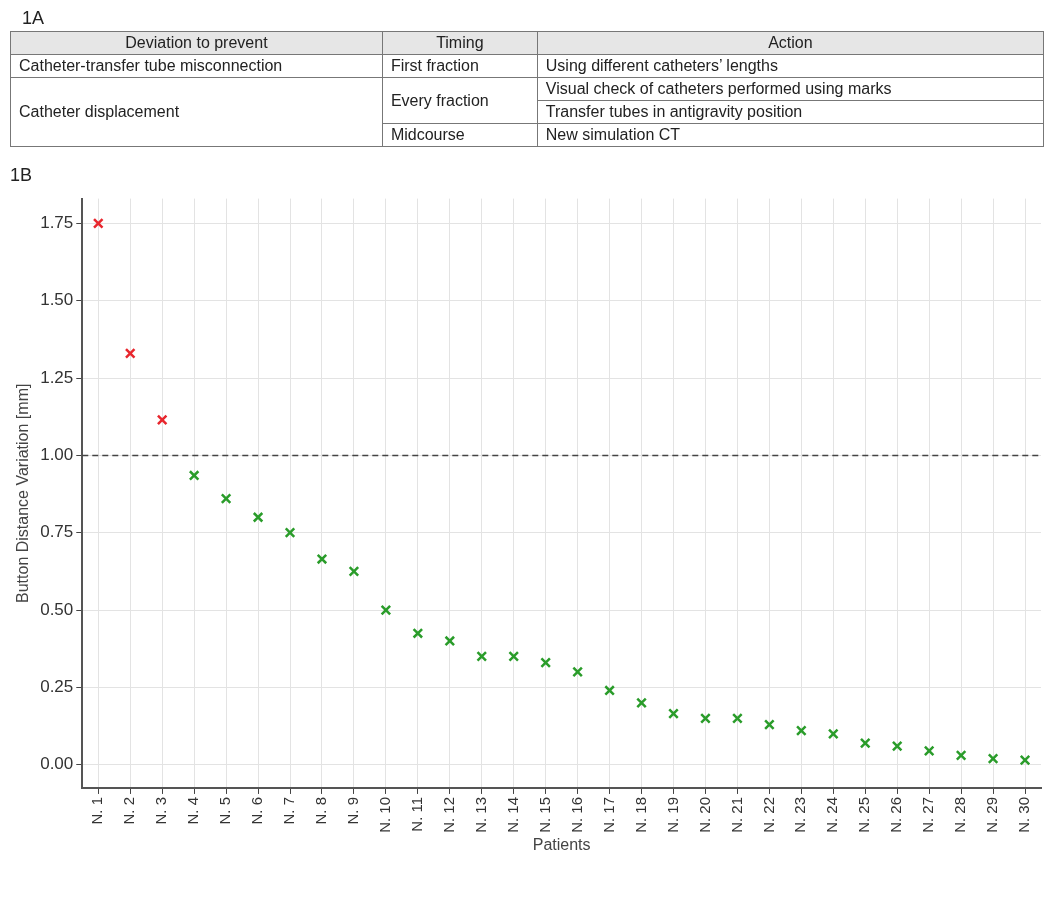 The width and height of the screenshot is (1051, 905). Describe the element at coordinates (960, 814) in the screenshot. I see `x-tick-label: N. 28` at that location.